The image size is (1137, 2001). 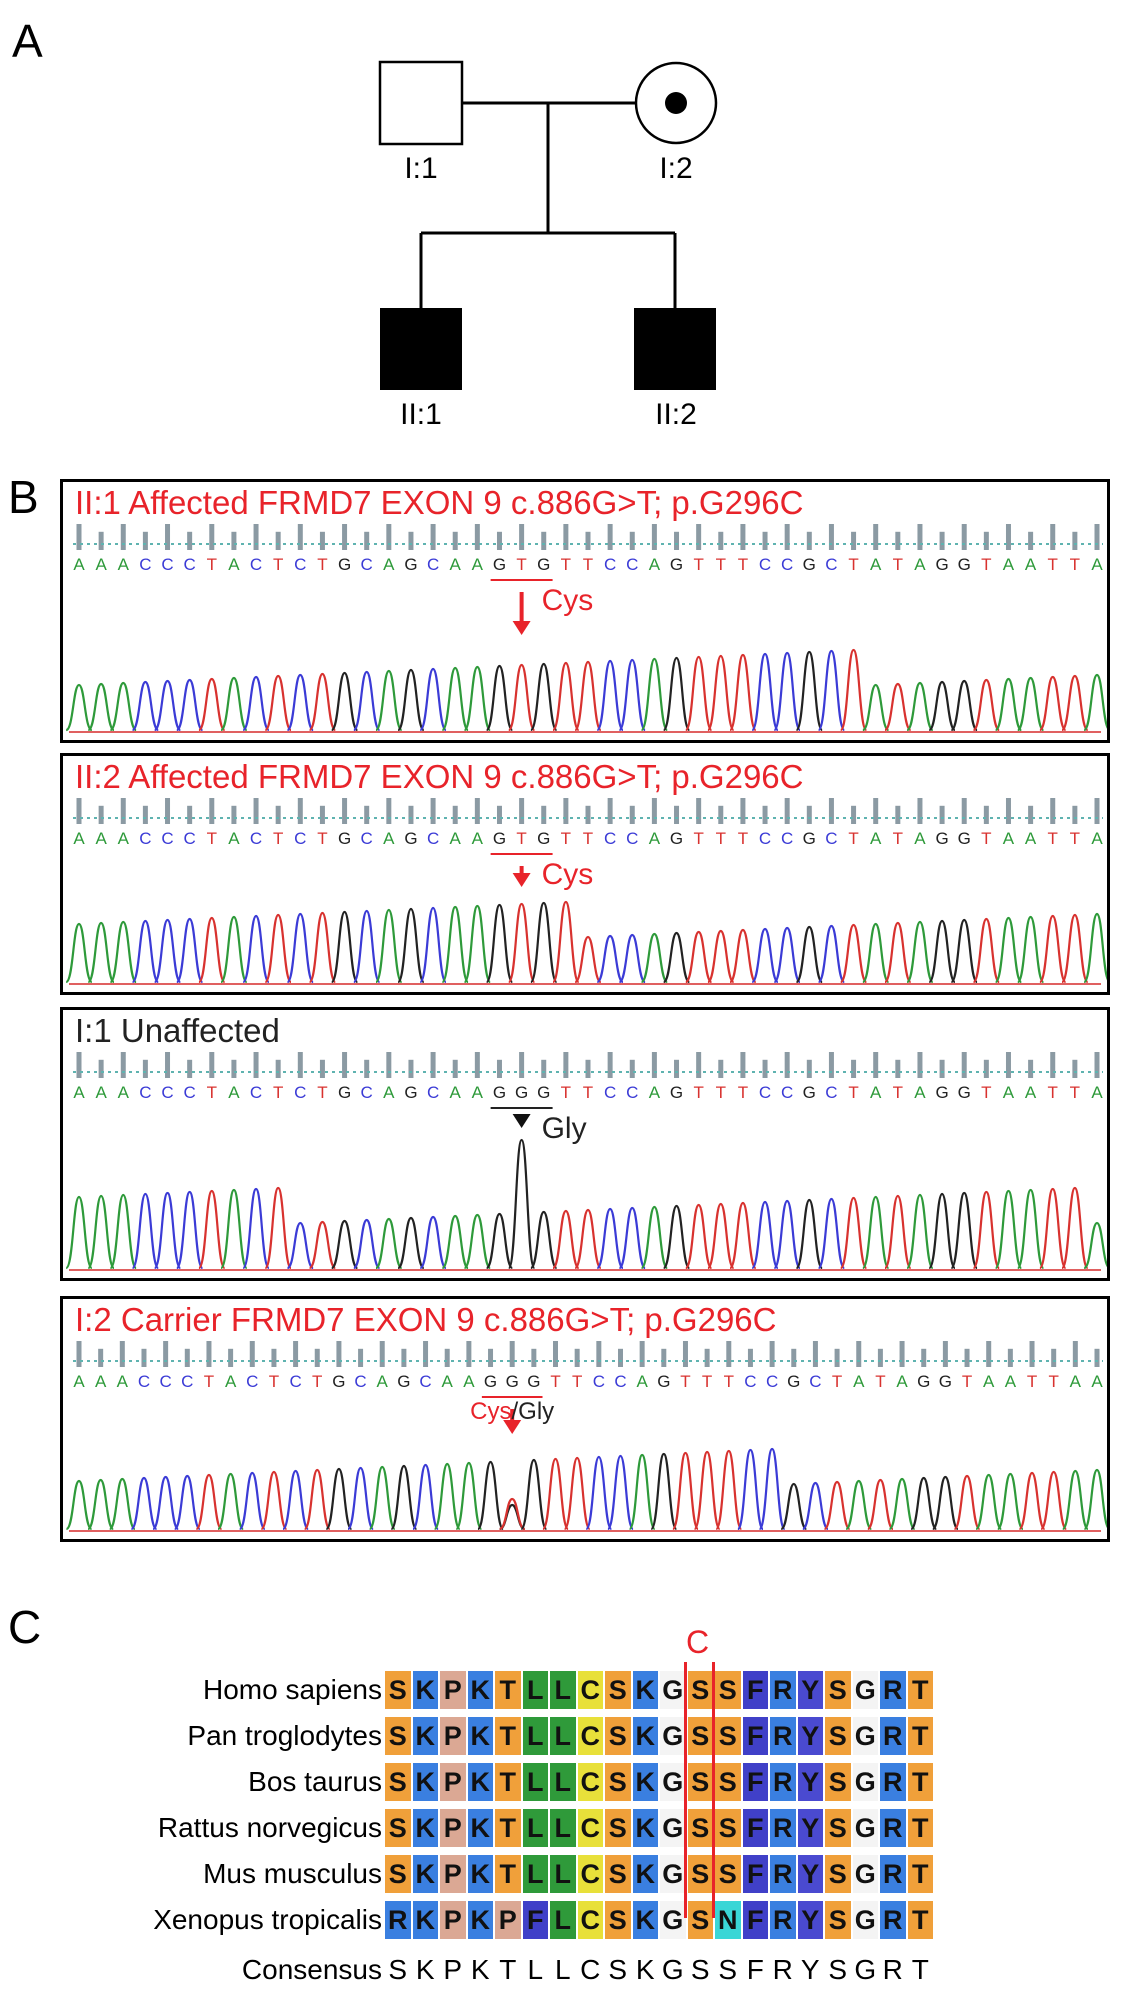 I want to click on residue-cell: Y, so click(x=810, y=1690).